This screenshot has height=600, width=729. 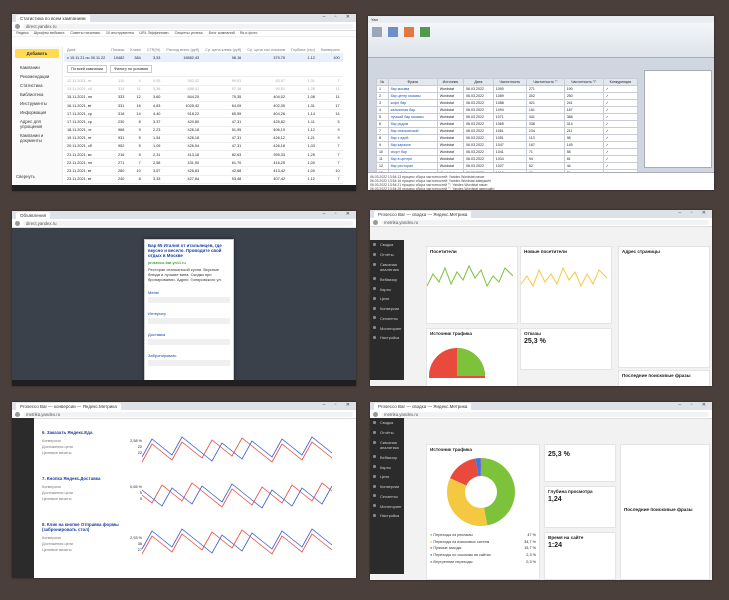 What do you see at coordinates (483, 561) in the screenshot?
I see `legend-item: ● Внутренние переходы 0,3 %` at bounding box center [483, 561].